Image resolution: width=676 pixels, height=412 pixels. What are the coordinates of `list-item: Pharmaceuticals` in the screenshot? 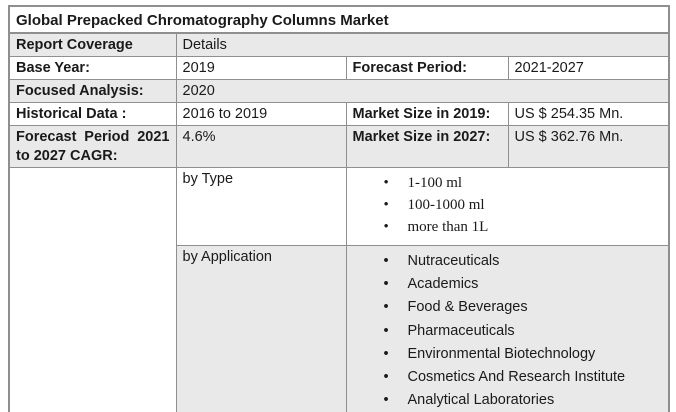 It's located at (508, 331).